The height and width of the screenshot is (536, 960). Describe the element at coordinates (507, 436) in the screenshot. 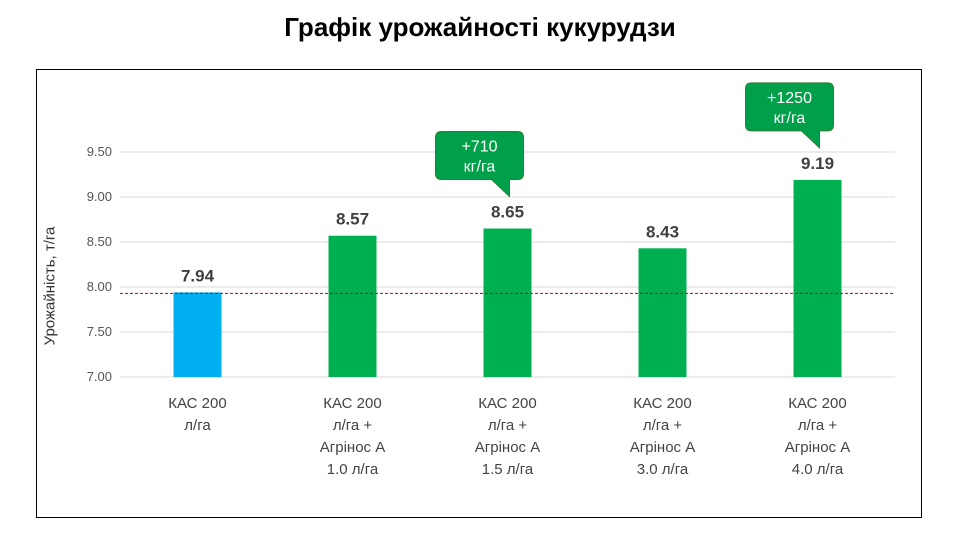

I see `category-label: КАС 200 л/га + Агрінос А 1.5 л/га` at that location.